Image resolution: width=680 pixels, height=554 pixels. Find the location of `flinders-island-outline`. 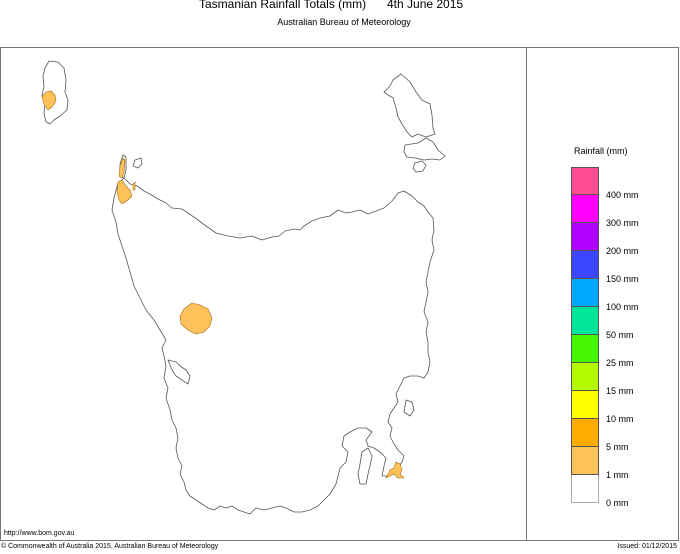

flinders-island-outline is located at coordinates (409, 105).